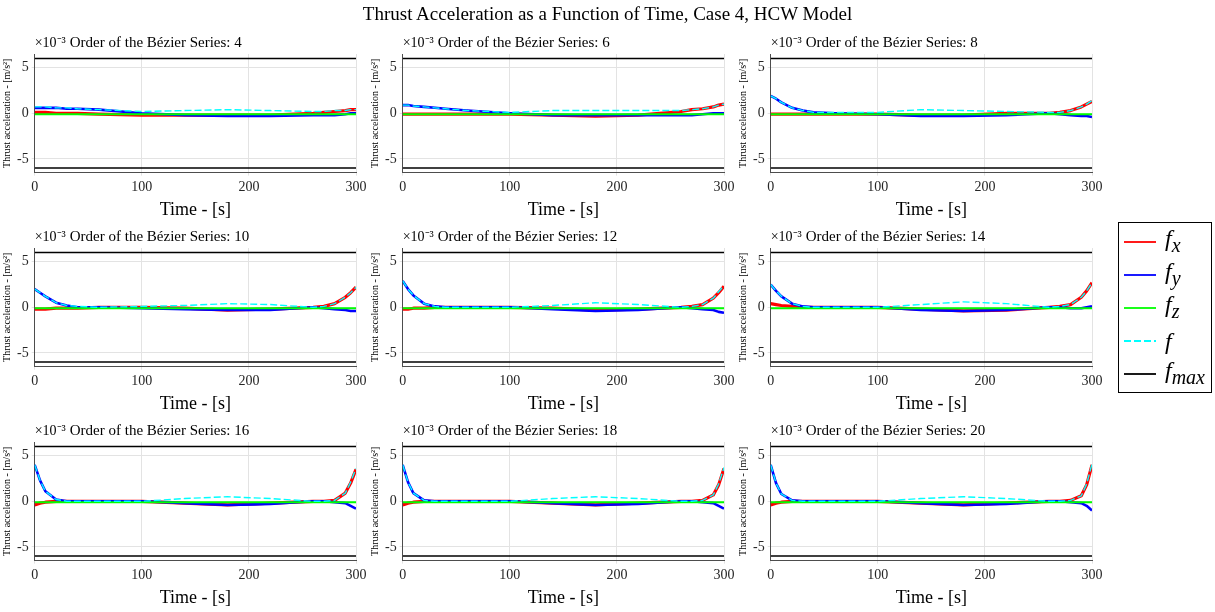 This screenshot has width=1215, height=612. I want to click on chart-title: Order of the Bézier Series: 16, so click(159, 430).